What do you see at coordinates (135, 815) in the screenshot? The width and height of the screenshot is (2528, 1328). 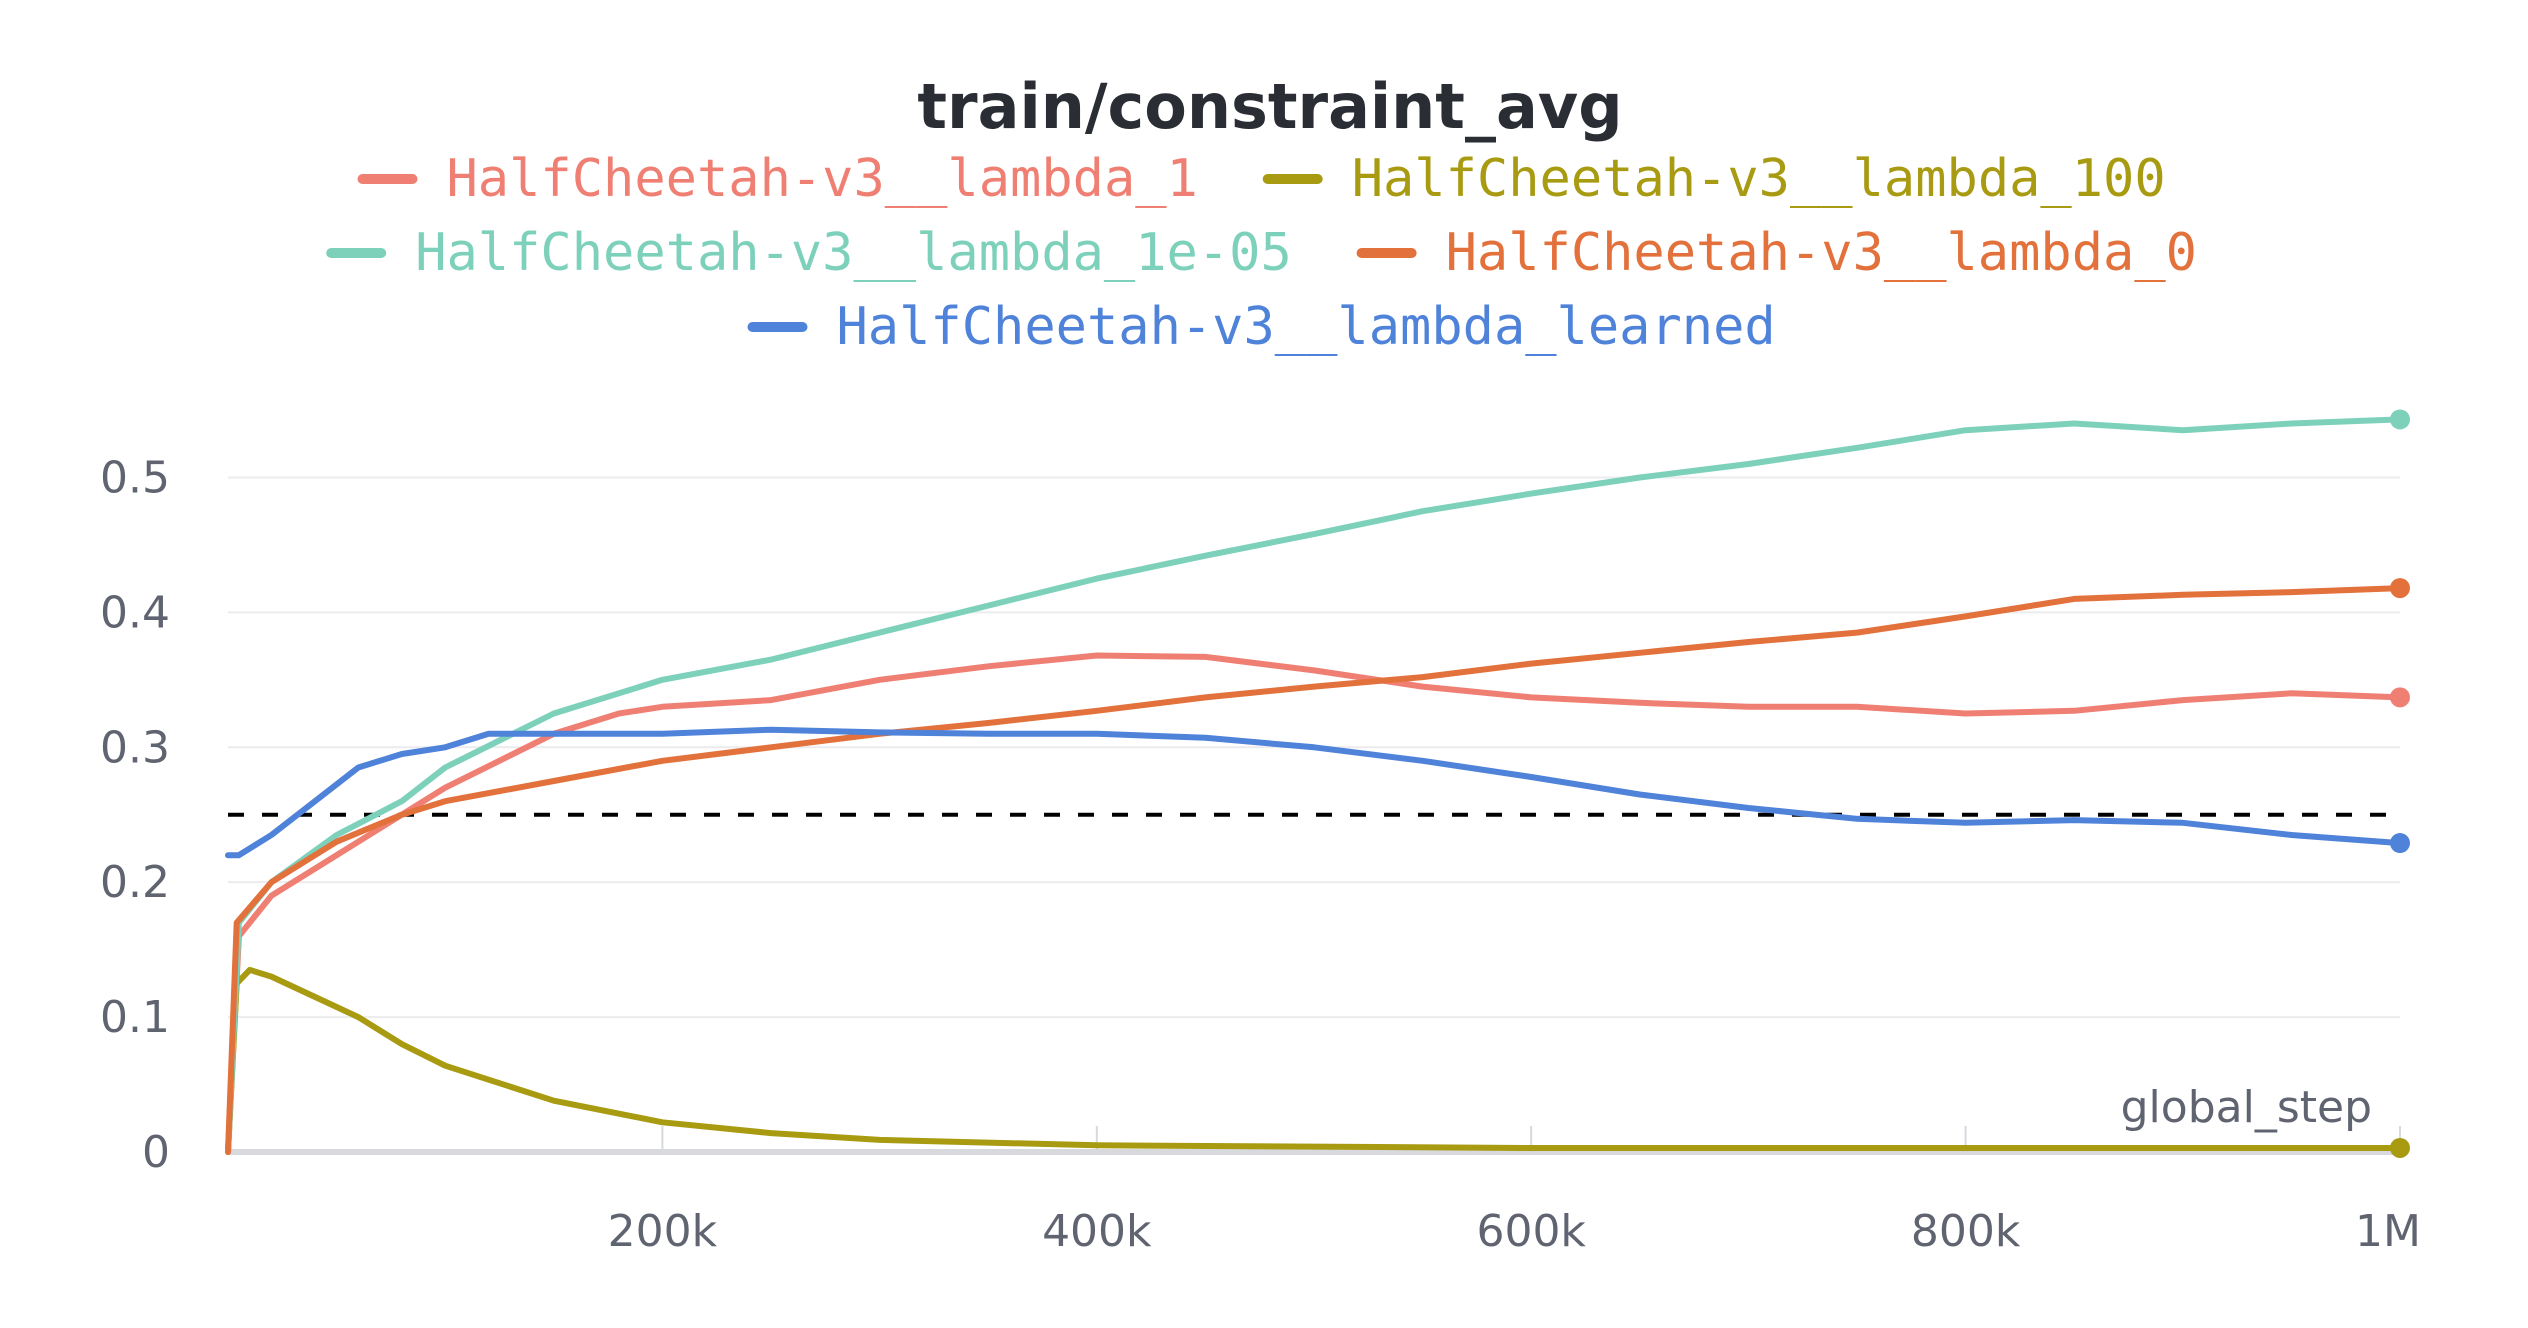 I see `y-axis: 0 0.1 0.2 0.3 0.4 0.5` at bounding box center [135, 815].